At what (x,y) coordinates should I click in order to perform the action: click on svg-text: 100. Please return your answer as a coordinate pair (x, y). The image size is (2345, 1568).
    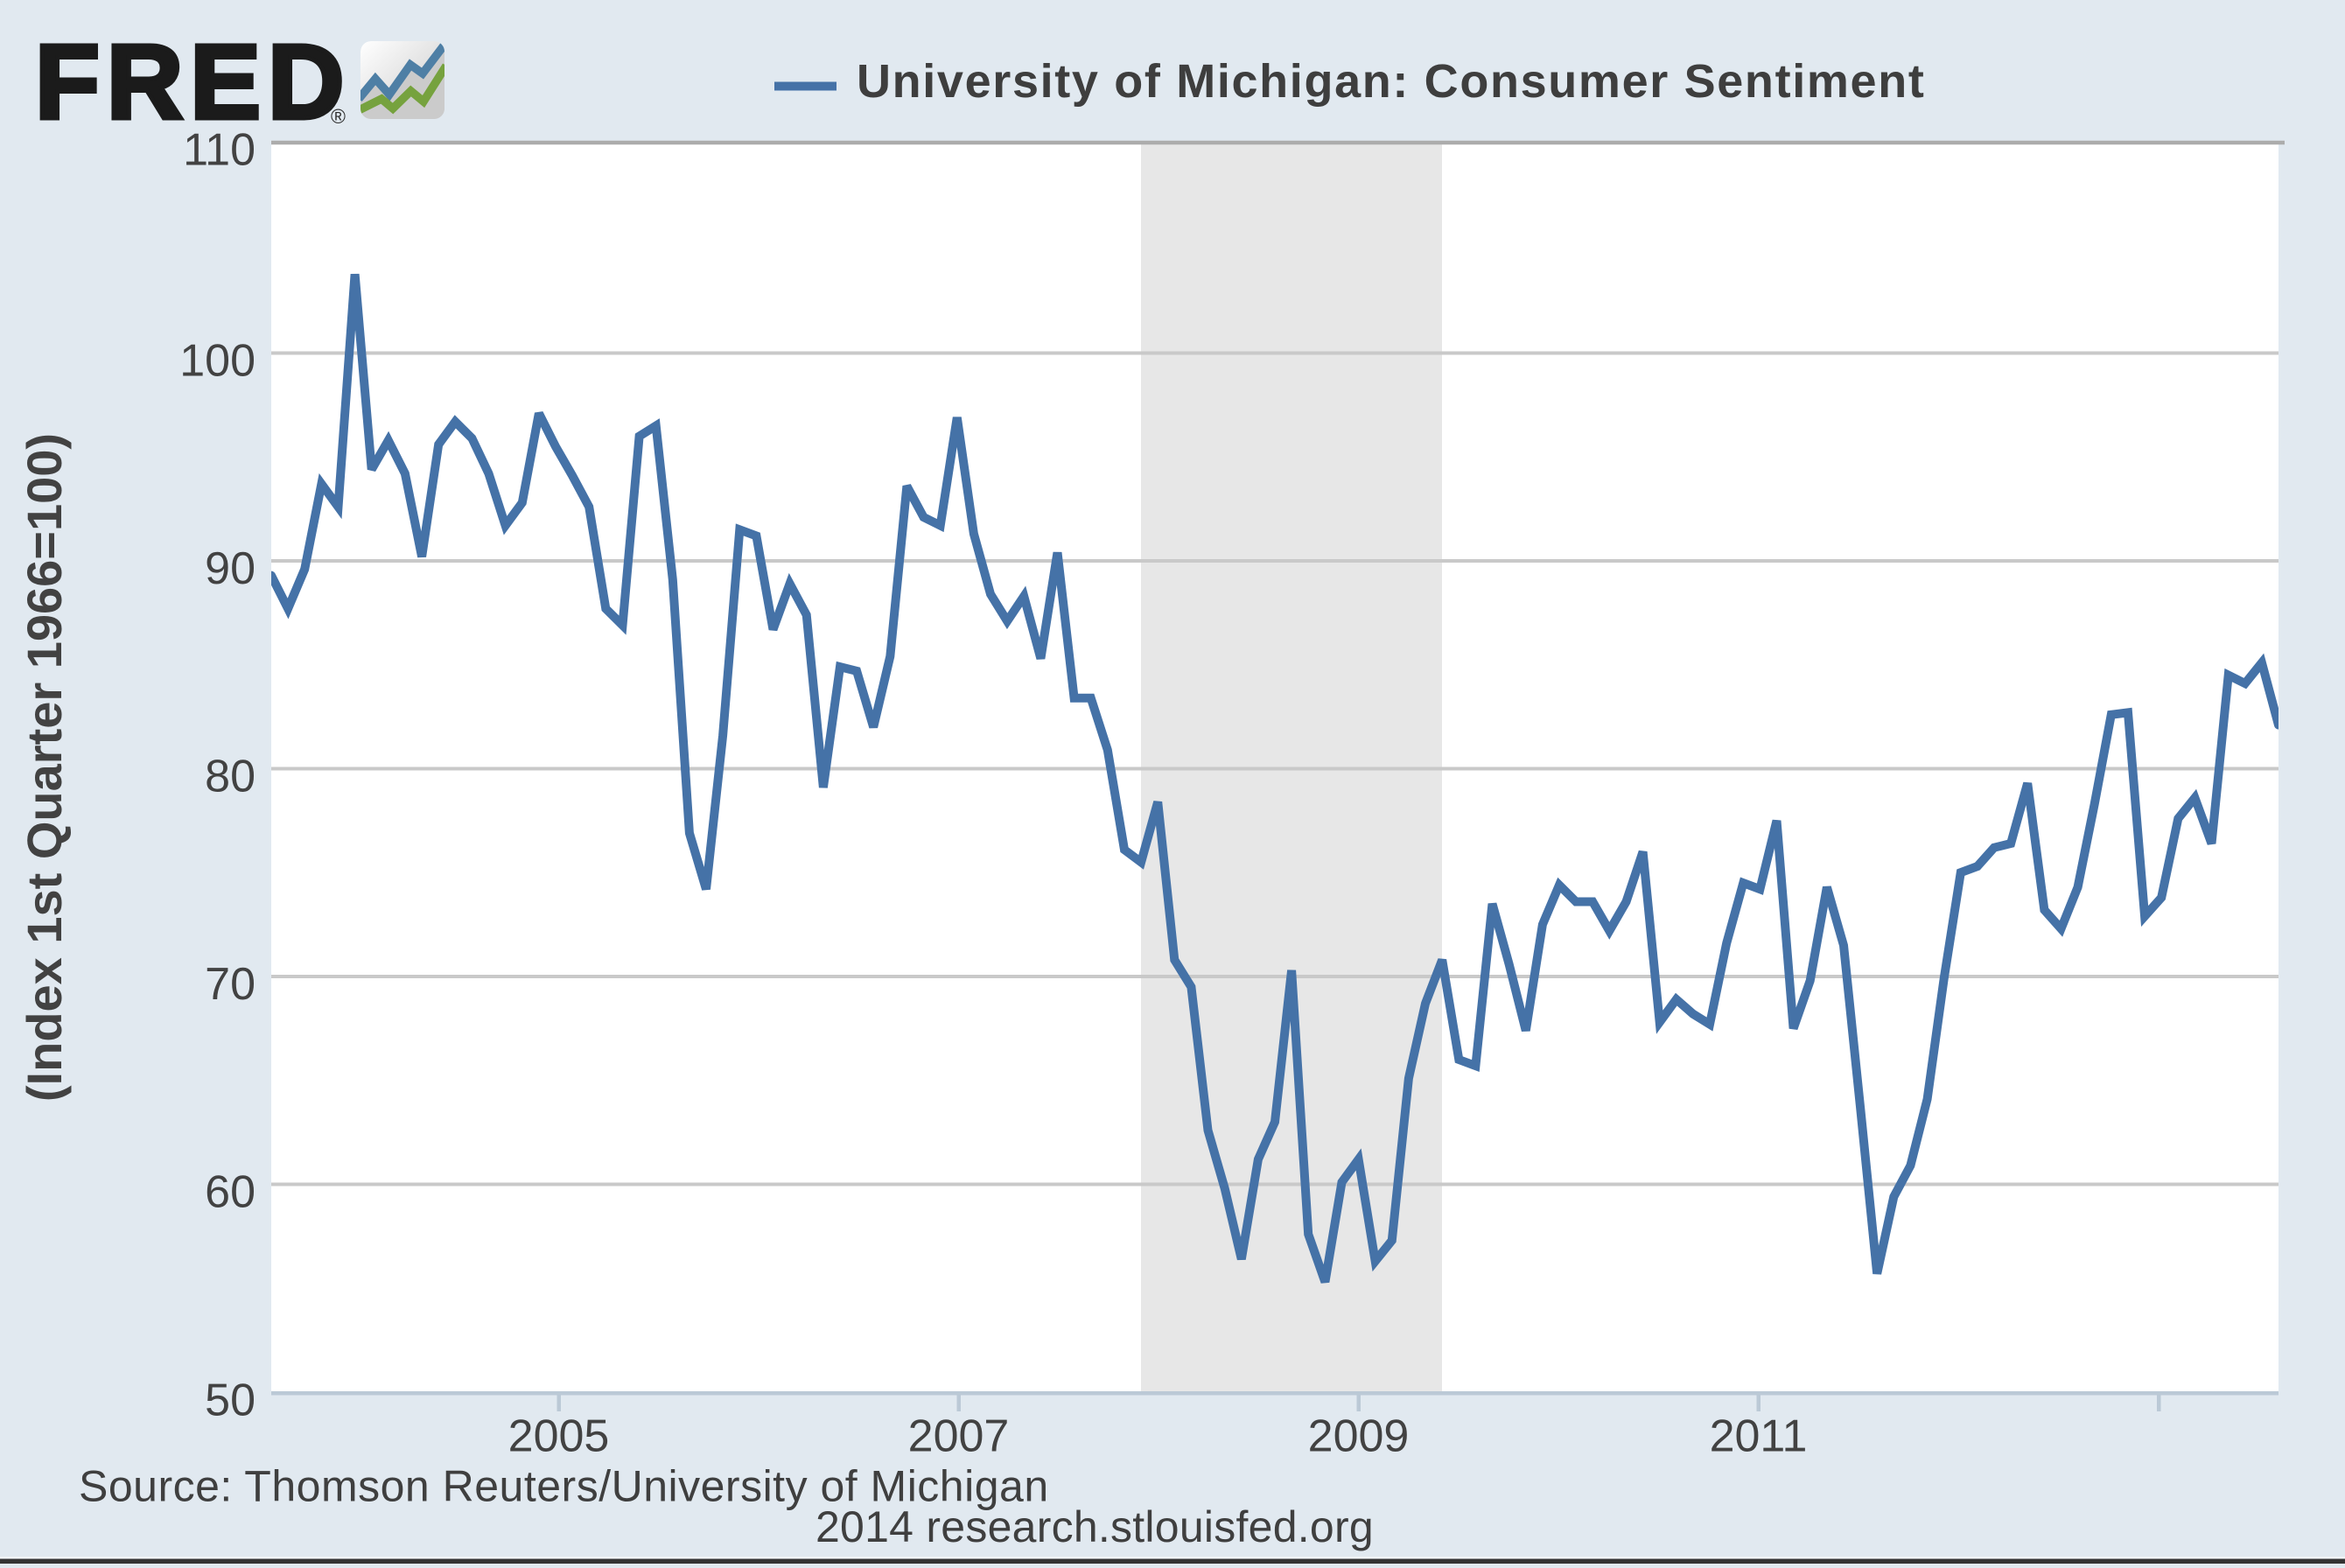
    Looking at the image, I should click on (217, 361).